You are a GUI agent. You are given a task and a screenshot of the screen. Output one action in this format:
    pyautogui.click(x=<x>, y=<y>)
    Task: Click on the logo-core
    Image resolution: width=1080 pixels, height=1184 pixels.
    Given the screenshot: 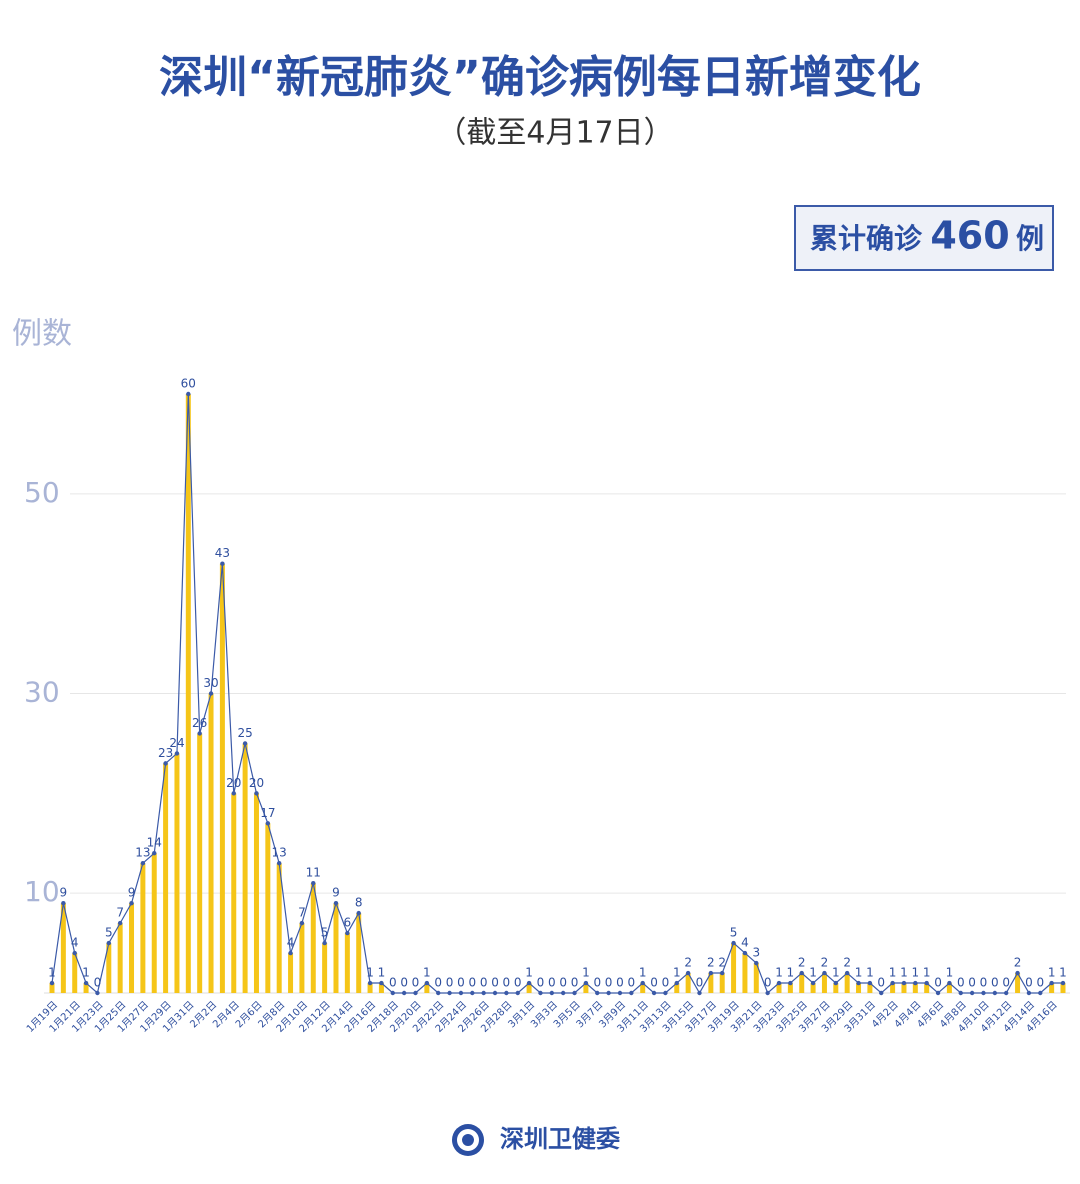 What is the action you would take?
    pyautogui.click(x=468, y=1140)
    